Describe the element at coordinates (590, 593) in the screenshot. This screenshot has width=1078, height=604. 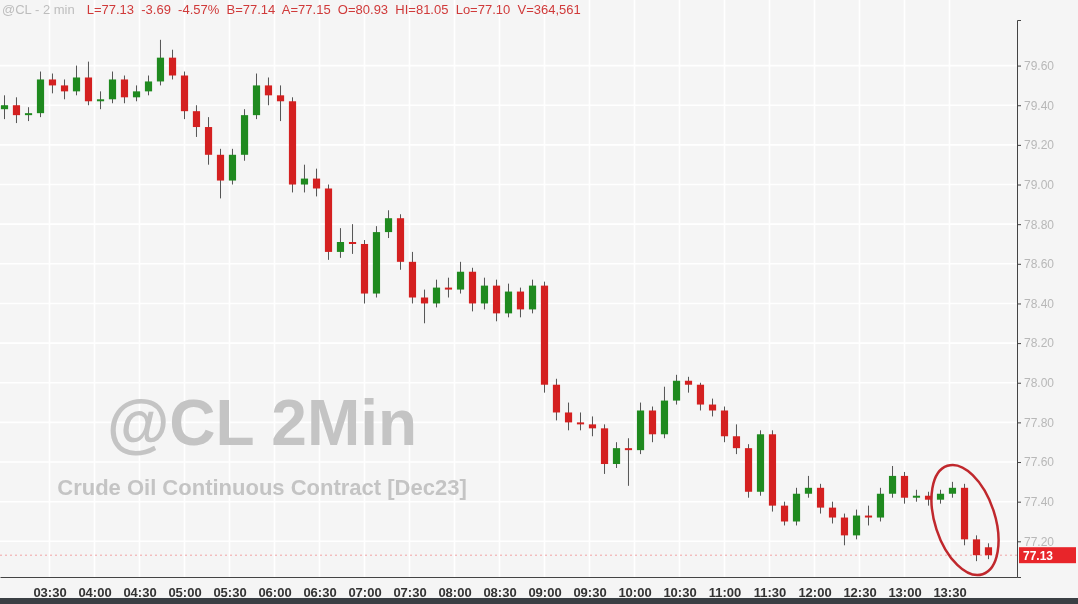
I see `x-tick-label: 09:30` at that location.